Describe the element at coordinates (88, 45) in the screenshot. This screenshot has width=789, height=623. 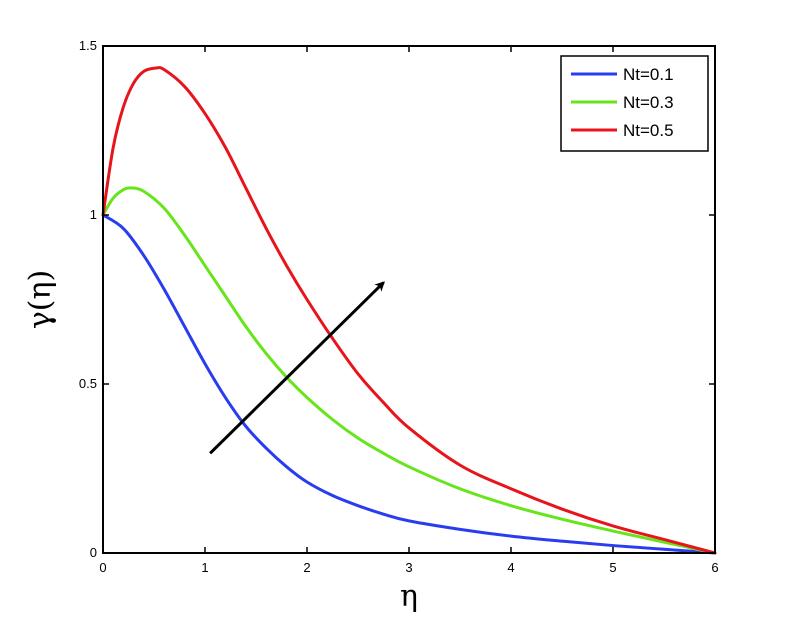
I see `y-tick-label: 1.5` at that location.